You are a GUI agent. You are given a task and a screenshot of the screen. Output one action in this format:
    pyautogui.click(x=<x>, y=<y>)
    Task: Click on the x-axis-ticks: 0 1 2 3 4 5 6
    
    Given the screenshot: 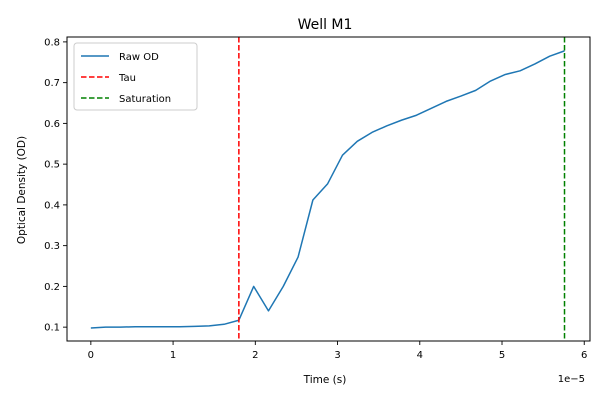 What is the action you would take?
    pyautogui.click(x=337, y=351)
    